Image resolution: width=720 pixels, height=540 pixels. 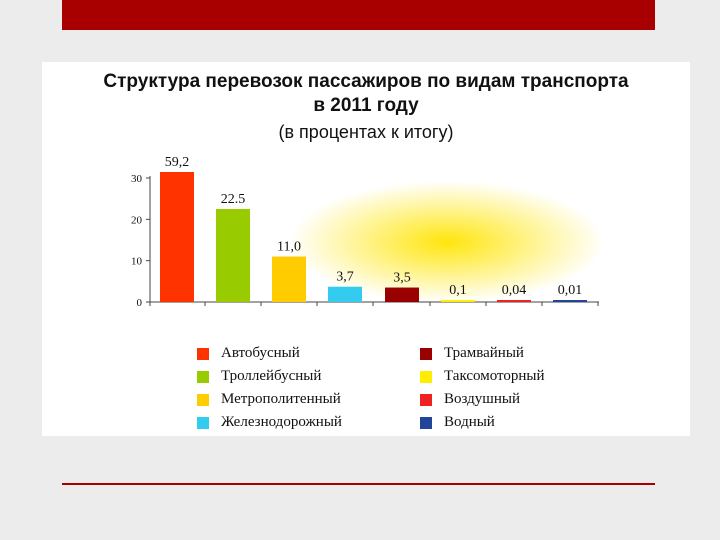 What do you see at coordinates (358, 484) in the screenshot?
I see `bottom-accent-line` at bounding box center [358, 484].